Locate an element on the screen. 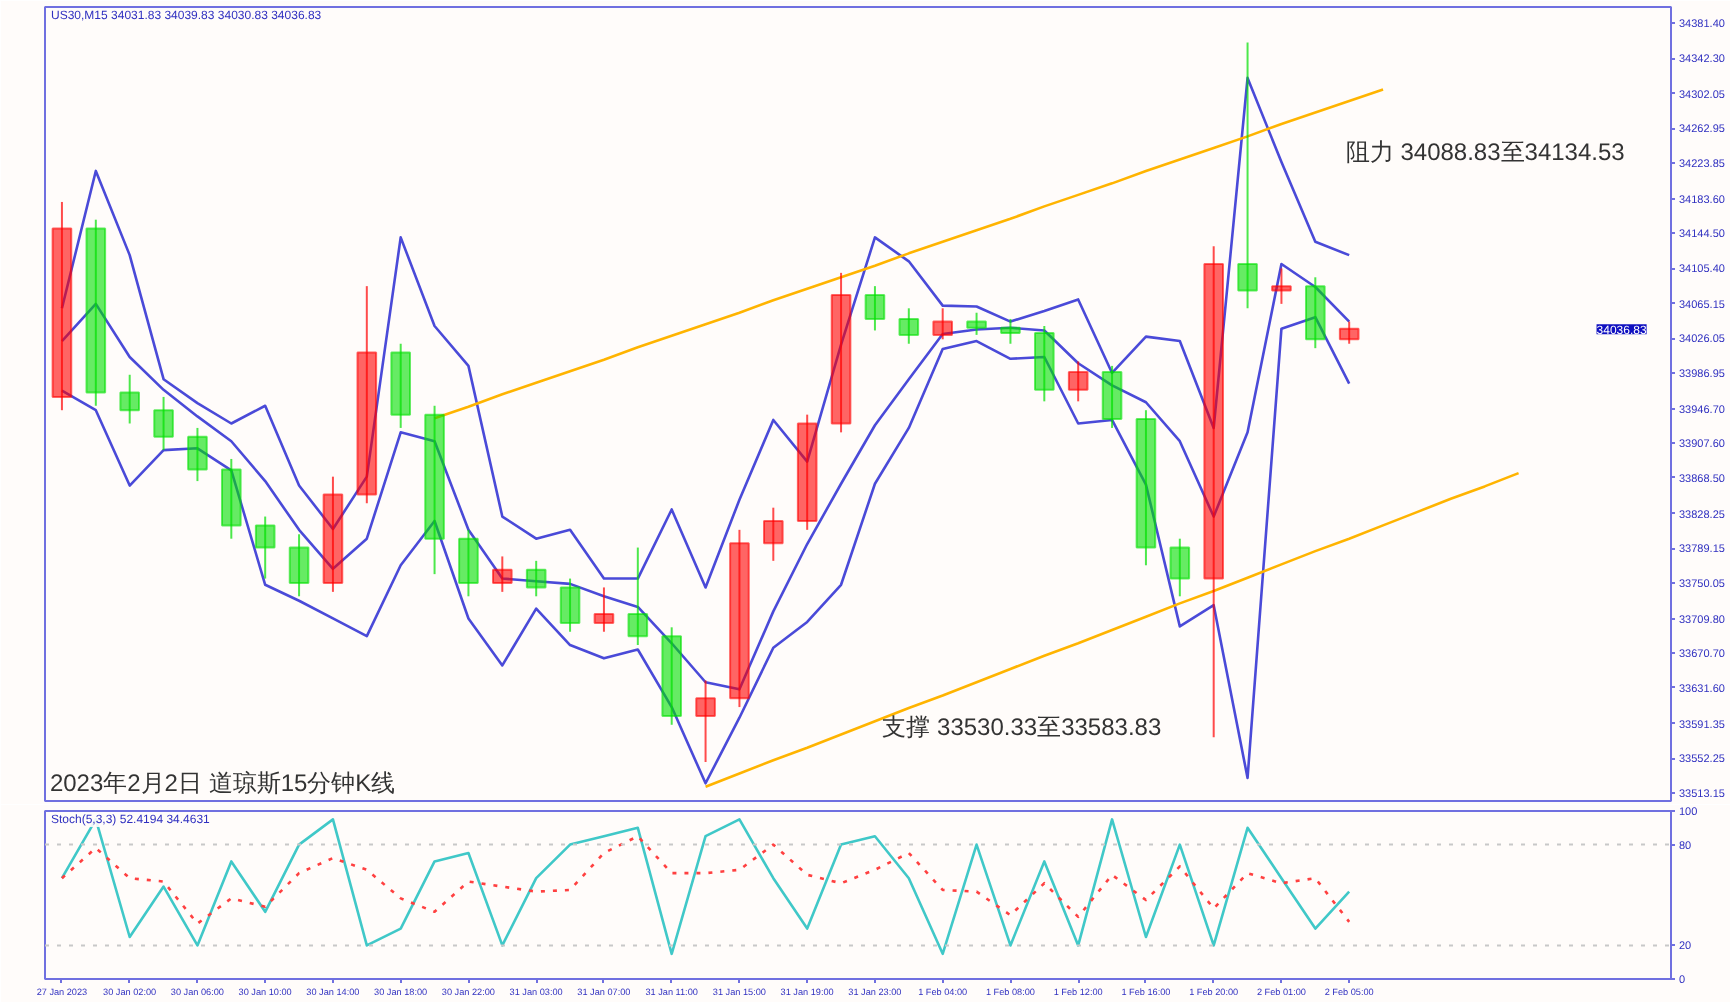 This screenshot has width=1730, height=1002. annotation: 2023年2月2日 道琼斯15分钟K线 is located at coordinates (222, 783).